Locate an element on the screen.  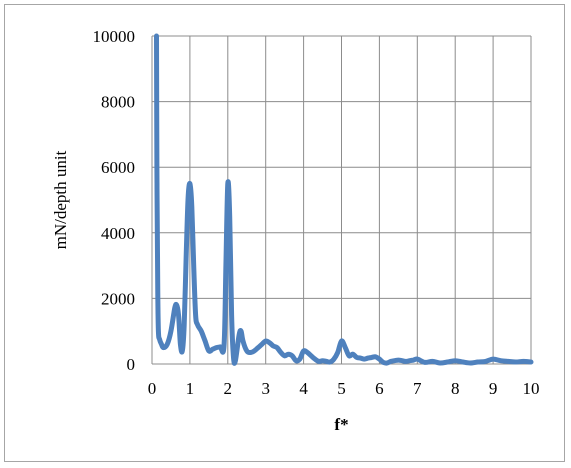
y-tick-label: 0 is located at coordinates (131, 364).